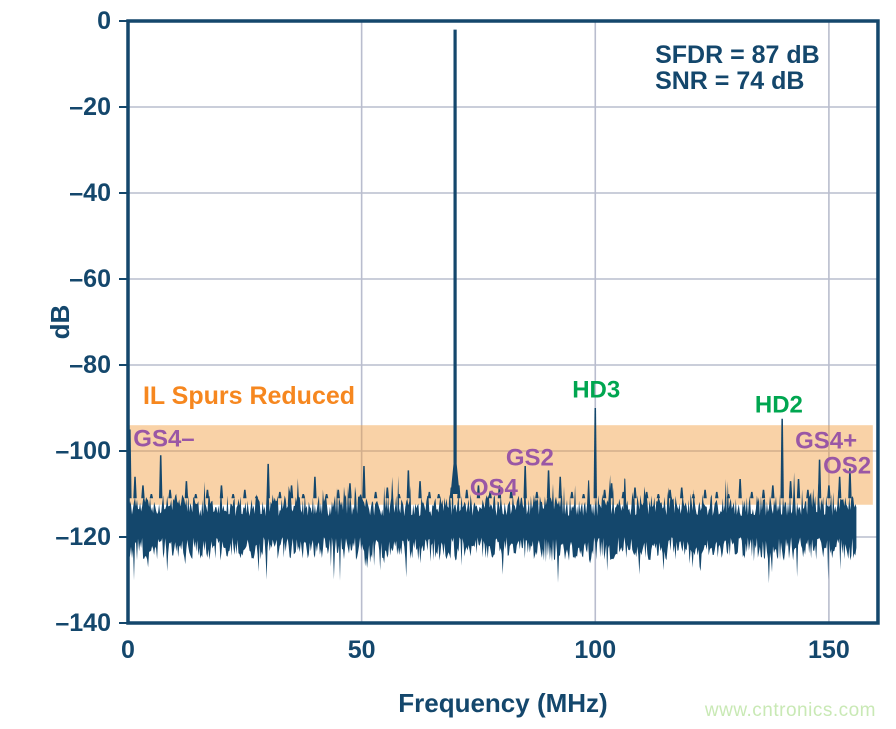  I want to click on x-tick-label: 100, so click(595, 650).